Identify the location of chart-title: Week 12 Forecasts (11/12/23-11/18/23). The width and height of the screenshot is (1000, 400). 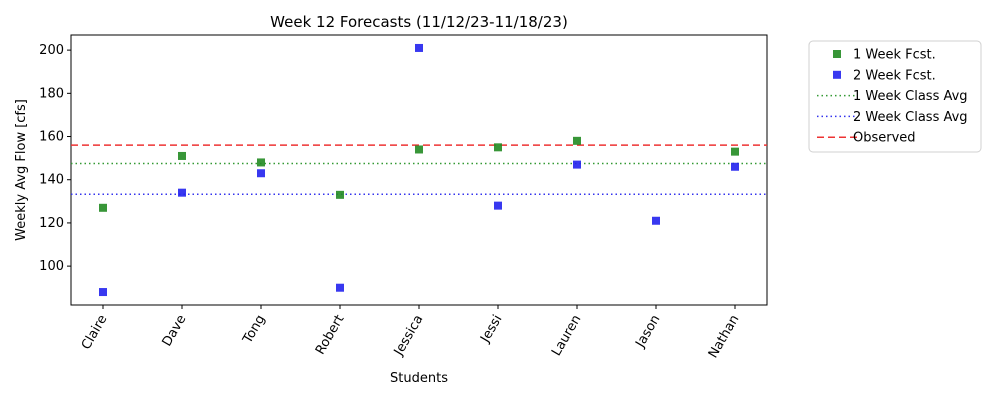
(419, 22).